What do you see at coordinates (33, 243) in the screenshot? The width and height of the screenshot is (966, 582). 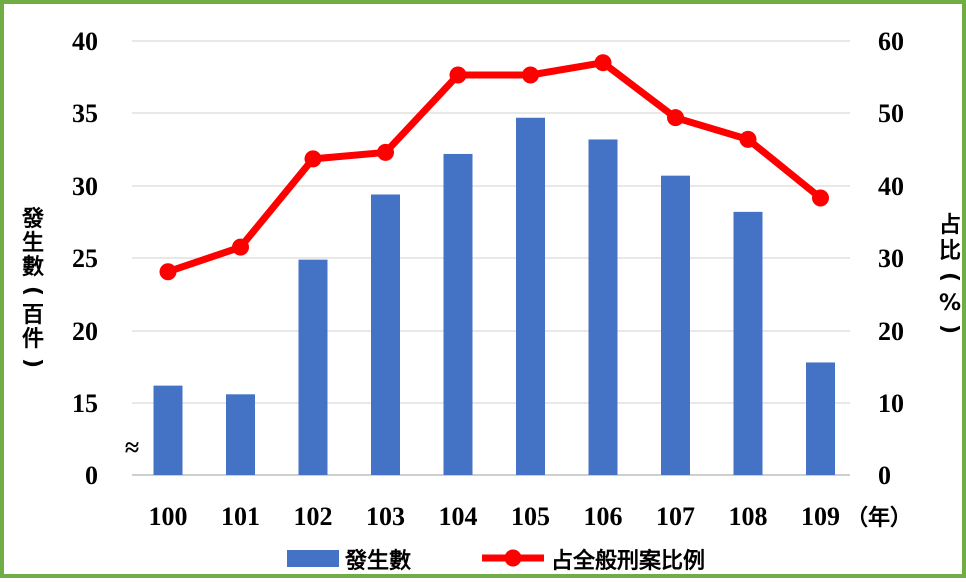 I see `axis-title-char: 生` at bounding box center [33, 243].